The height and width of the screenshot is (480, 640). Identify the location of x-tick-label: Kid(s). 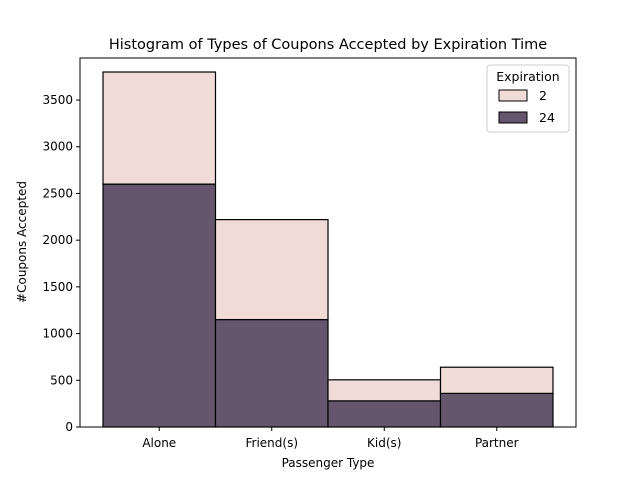
(384, 443).